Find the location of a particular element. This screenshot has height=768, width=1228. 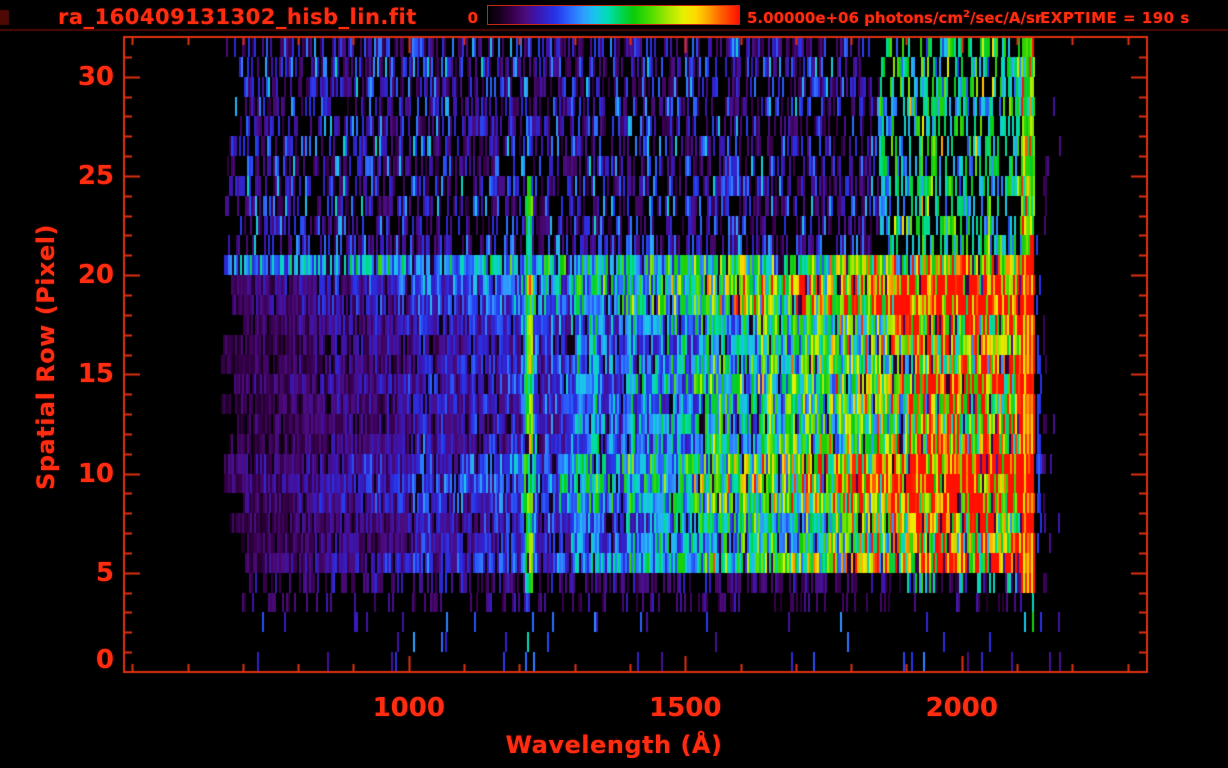

x-tick-label: 1500 is located at coordinates (685, 708).